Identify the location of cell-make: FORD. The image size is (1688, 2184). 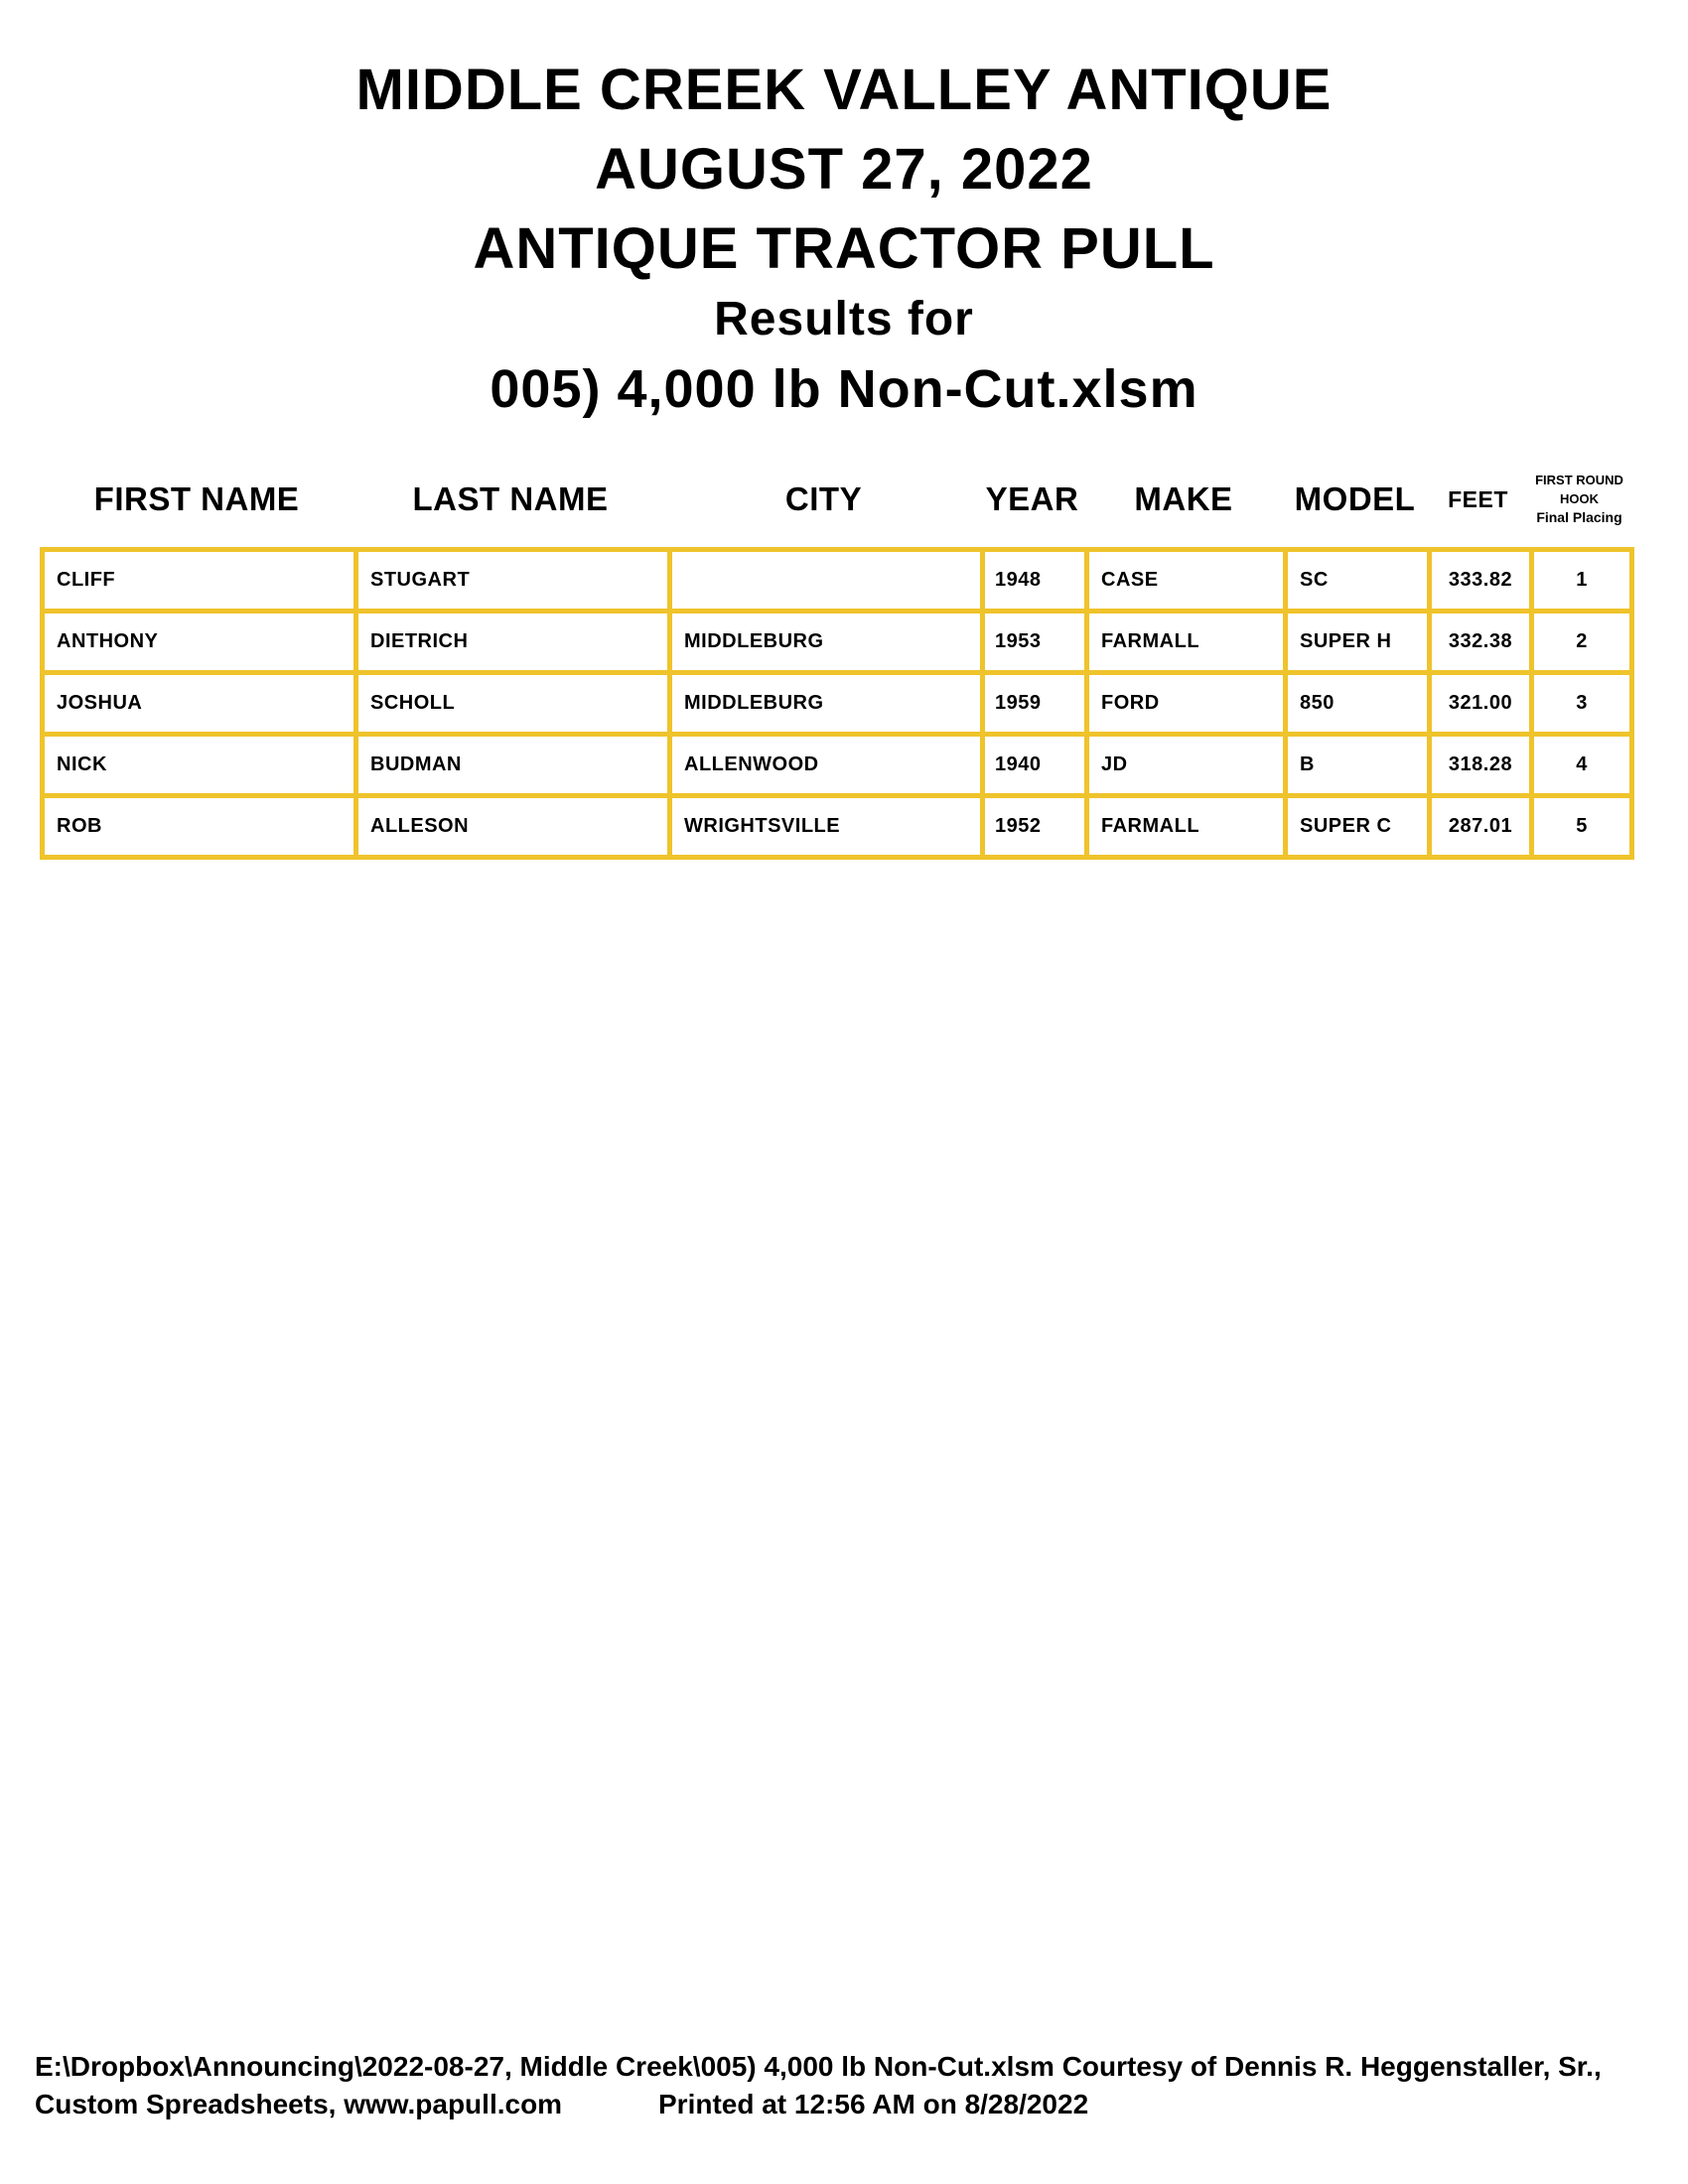
(1186, 703).